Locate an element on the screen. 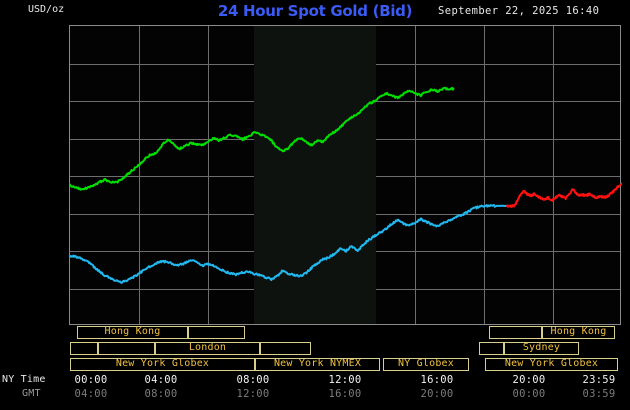 This screenshot has width=630, height=410. session-bar-label: NY Globex is located at coordinates (426, 363).